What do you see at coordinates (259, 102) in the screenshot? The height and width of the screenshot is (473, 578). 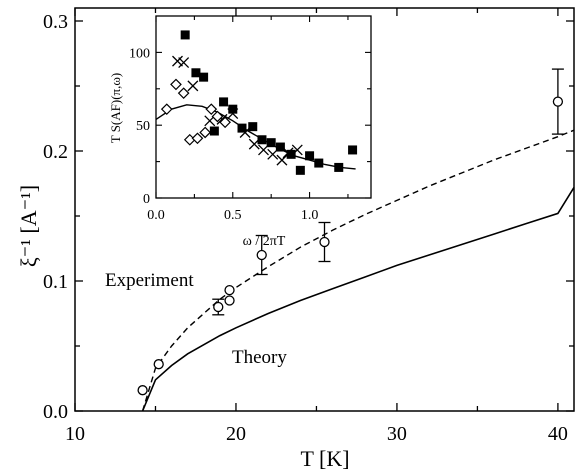 I see `inset-points` at bounding box center [259, 102].